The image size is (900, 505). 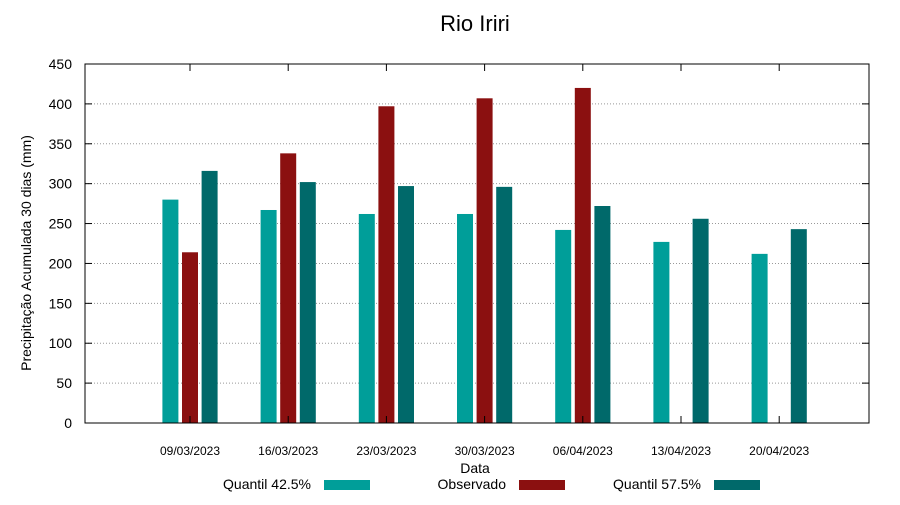 I want to click on chart-title: Rio Iriri, so click(x=475, y=23).